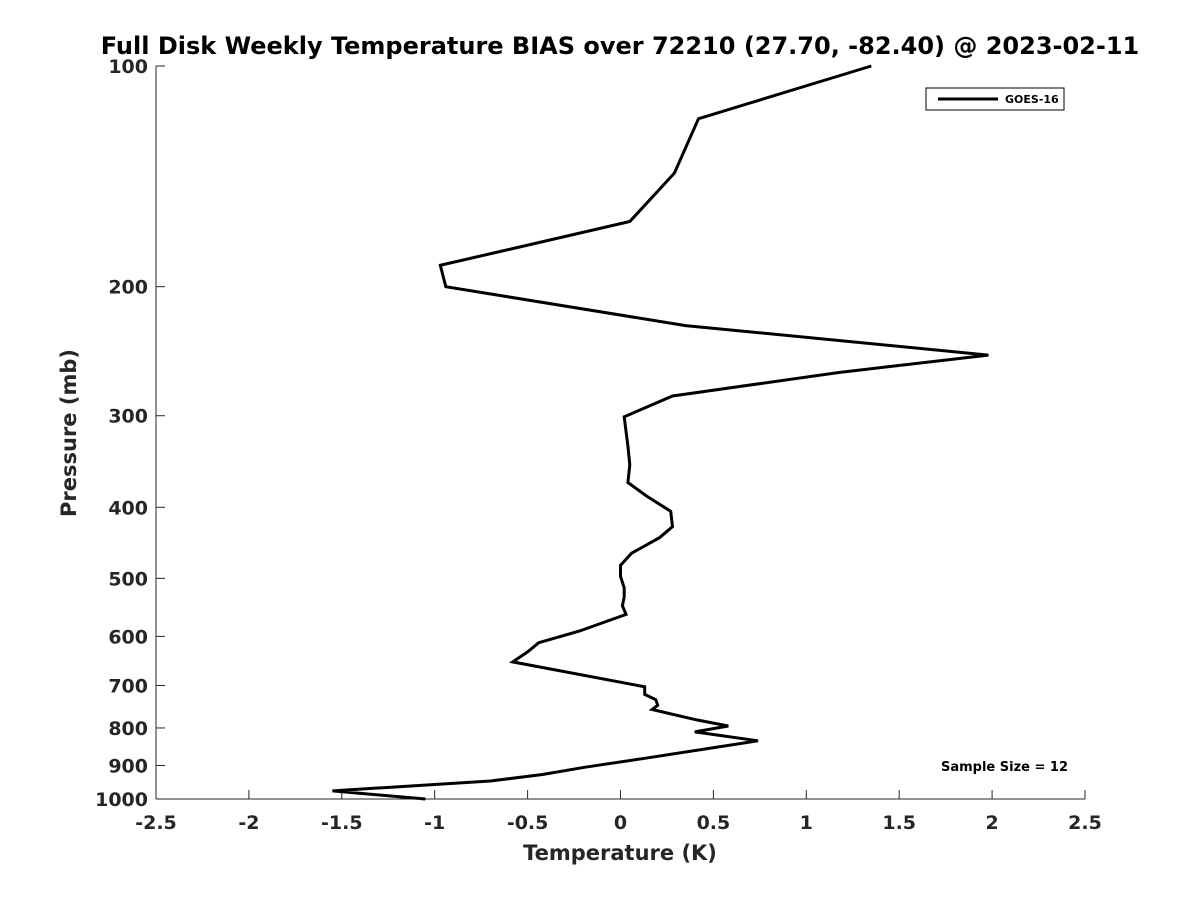 The image size is (1200, 900). I want to click on x-tick-label: -1.5, so click(342, 823).